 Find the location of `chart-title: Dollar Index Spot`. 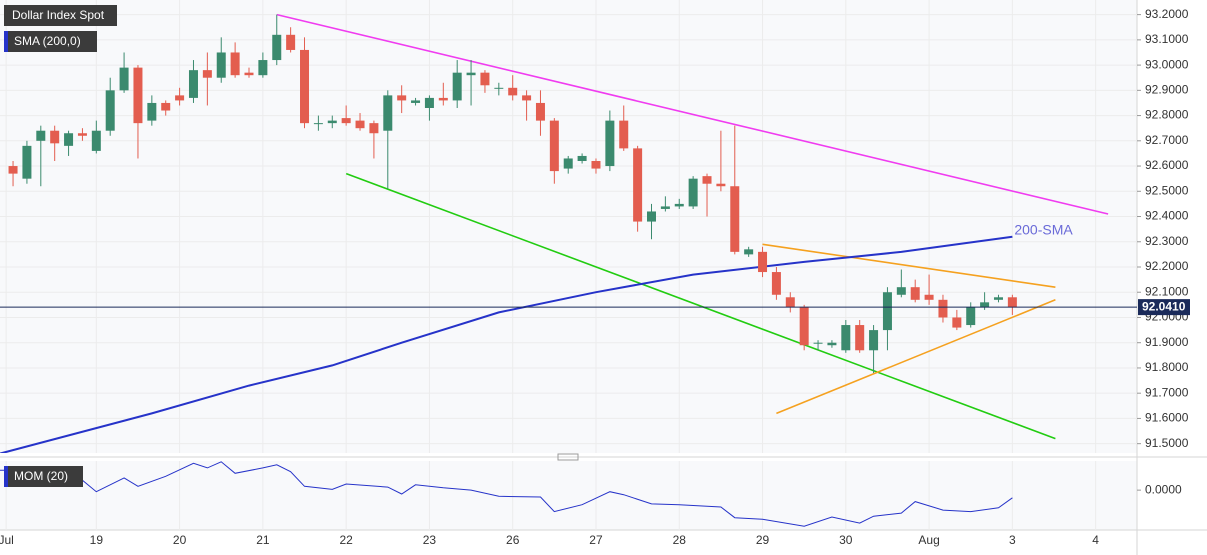

chart-title: Dollar Index Spot is located at coordinates (58, 15).